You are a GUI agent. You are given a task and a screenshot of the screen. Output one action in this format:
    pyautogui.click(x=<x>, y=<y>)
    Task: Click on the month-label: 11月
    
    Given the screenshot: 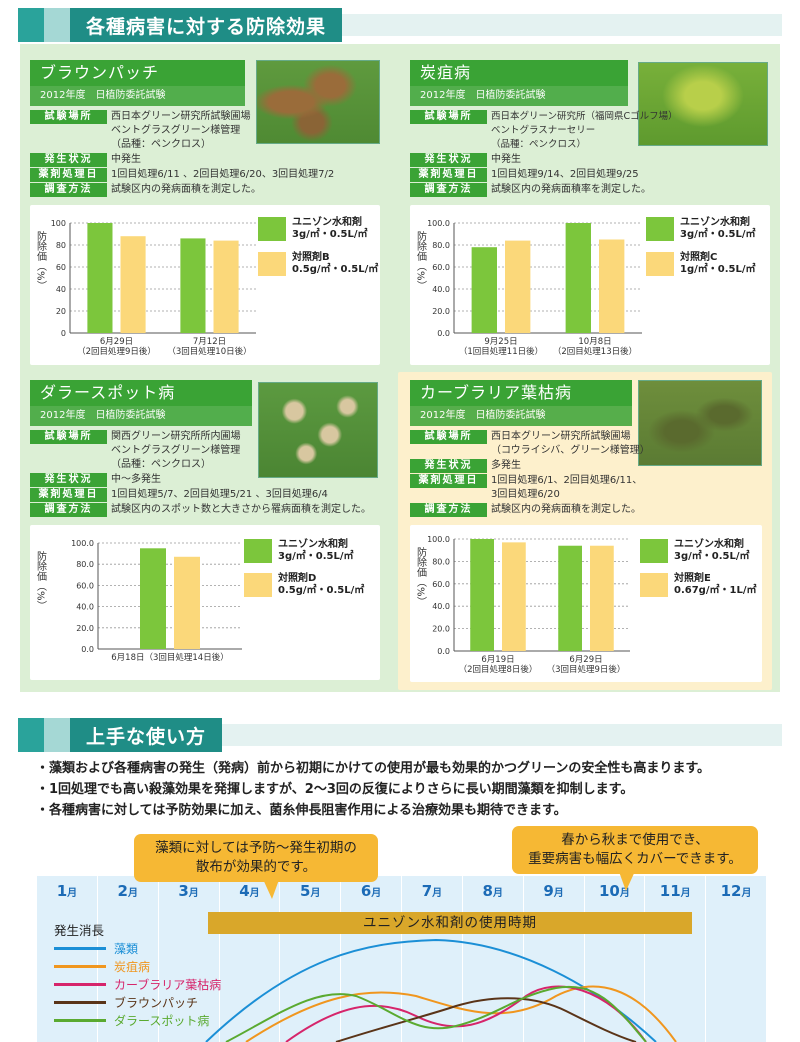 What is the action you would take?
    pyautogui.click(x=675, y=891)
    